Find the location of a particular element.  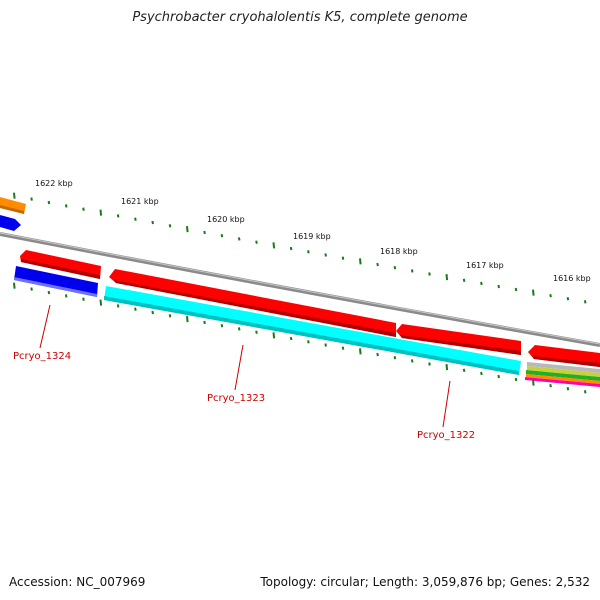

cds-blue-shade is located at coordinates (55, 287).